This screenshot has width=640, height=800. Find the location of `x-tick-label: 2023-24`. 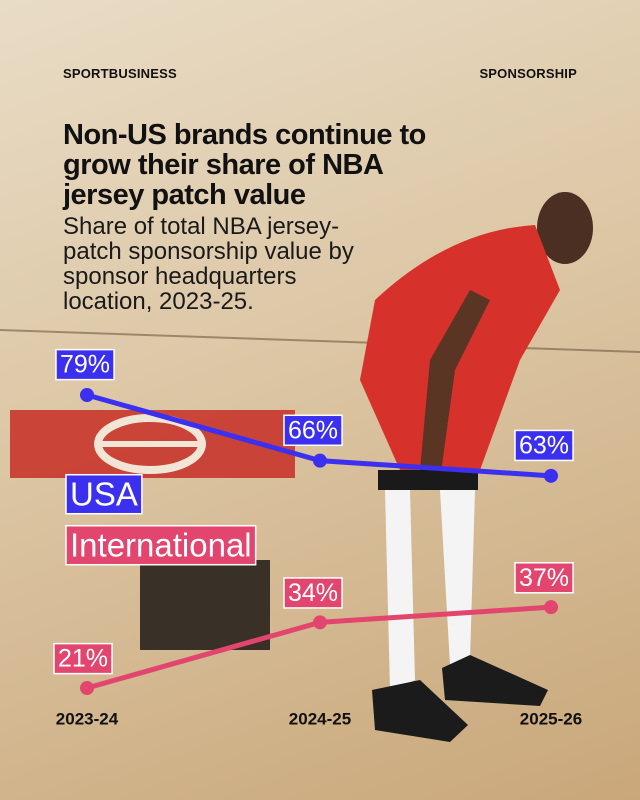

x-tick-label: 2023-24 is located at coordinates (87, 718).